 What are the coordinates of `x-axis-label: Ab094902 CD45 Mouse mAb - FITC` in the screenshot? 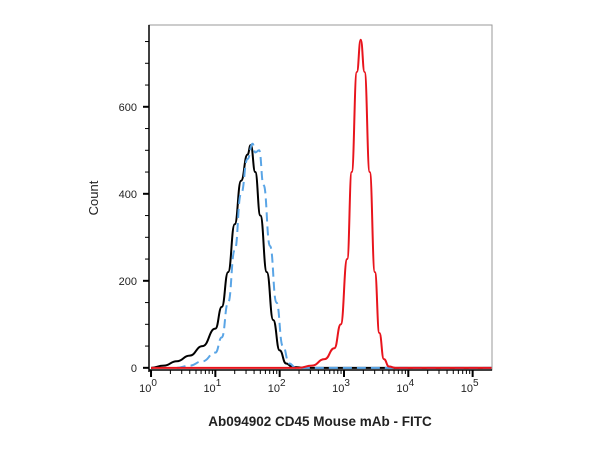 It's located at (320, 421).